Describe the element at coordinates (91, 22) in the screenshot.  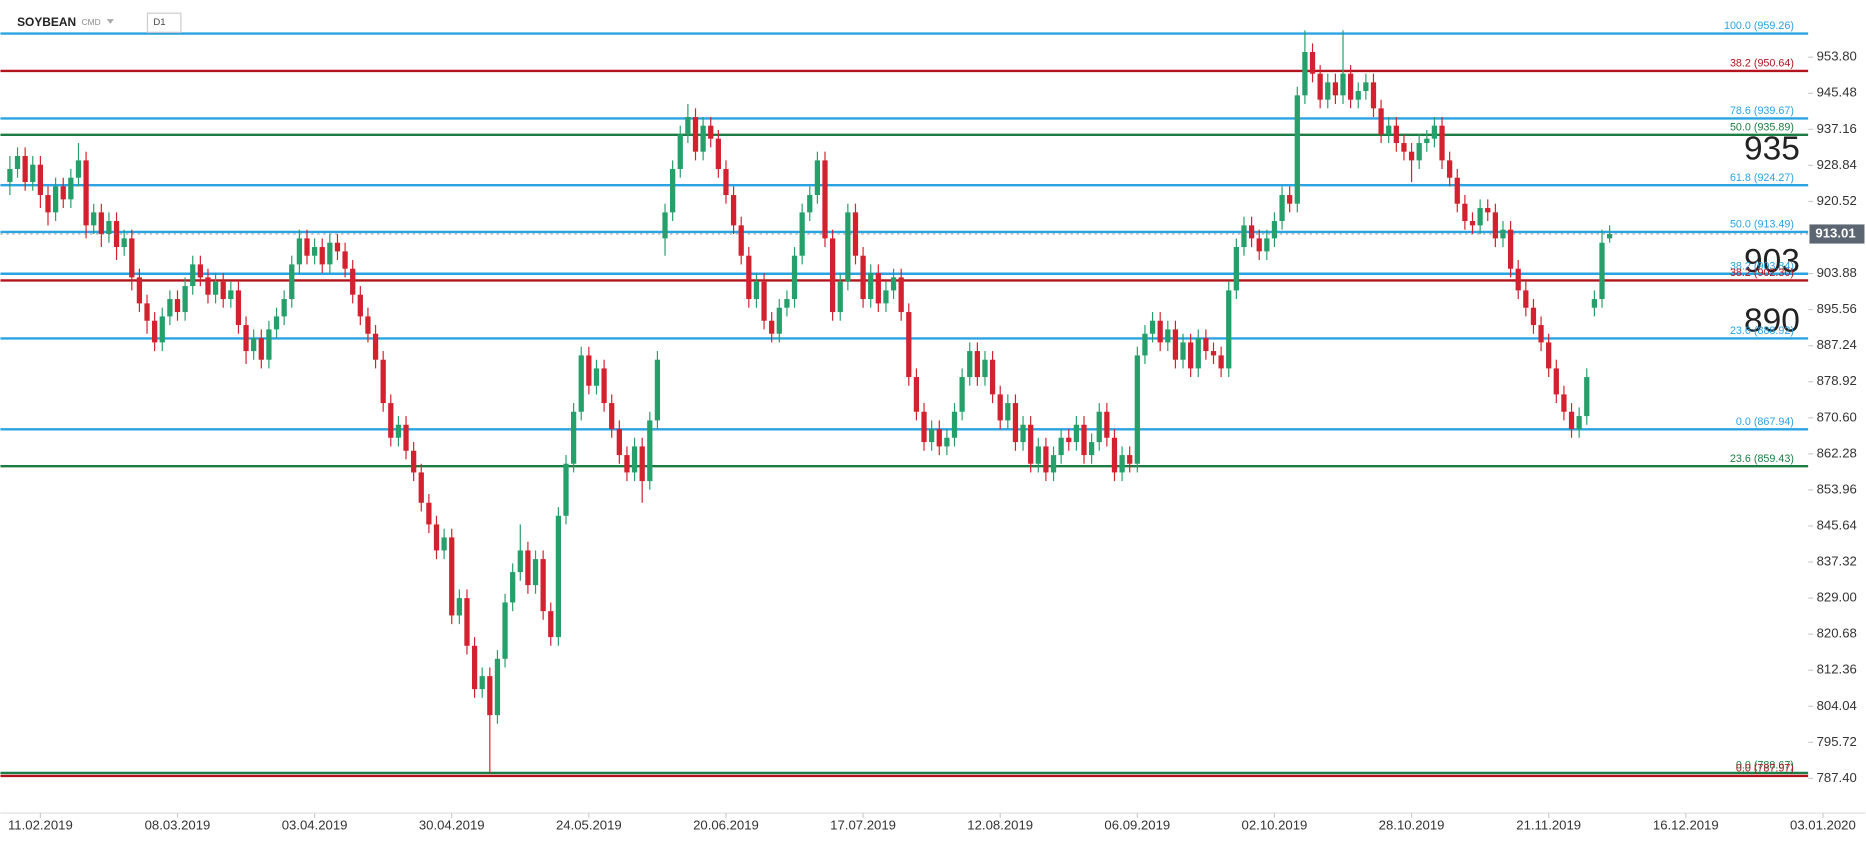
I see `market: CMD` at that location.